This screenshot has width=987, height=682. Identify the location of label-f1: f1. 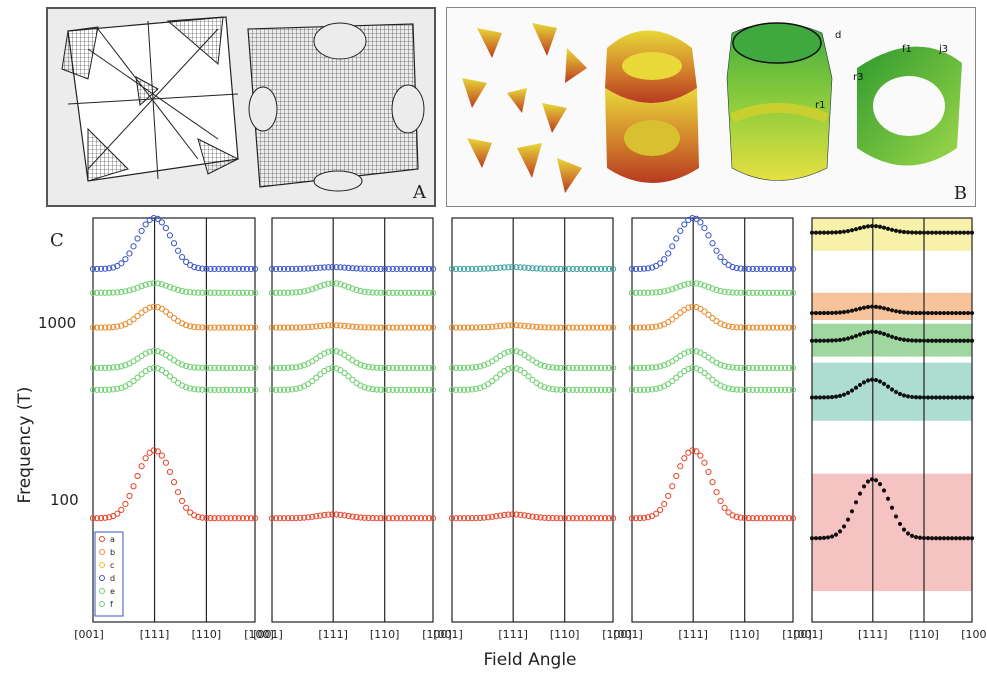
(907, 49).